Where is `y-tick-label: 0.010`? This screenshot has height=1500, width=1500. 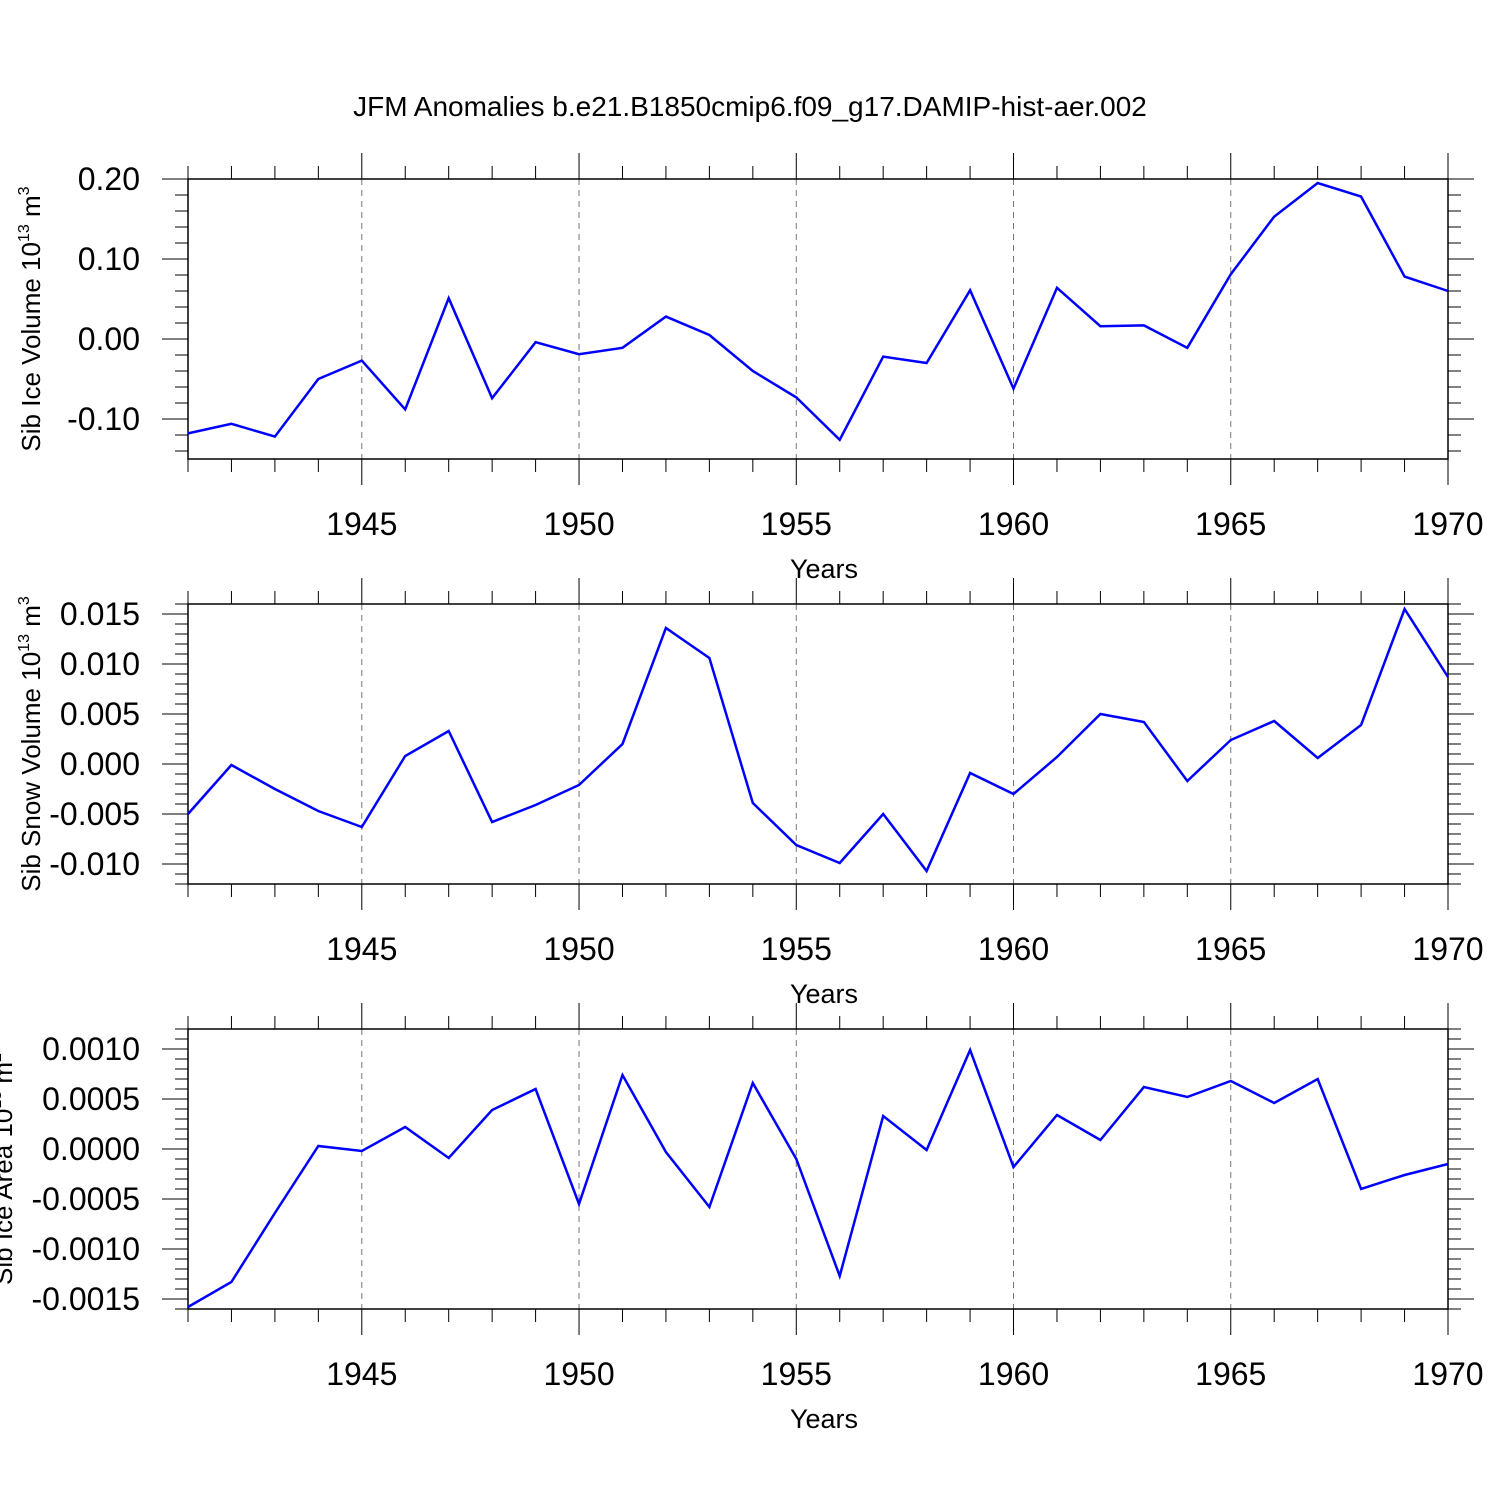 y-tick-label: 0.010 is located at coordinates (100, 664).